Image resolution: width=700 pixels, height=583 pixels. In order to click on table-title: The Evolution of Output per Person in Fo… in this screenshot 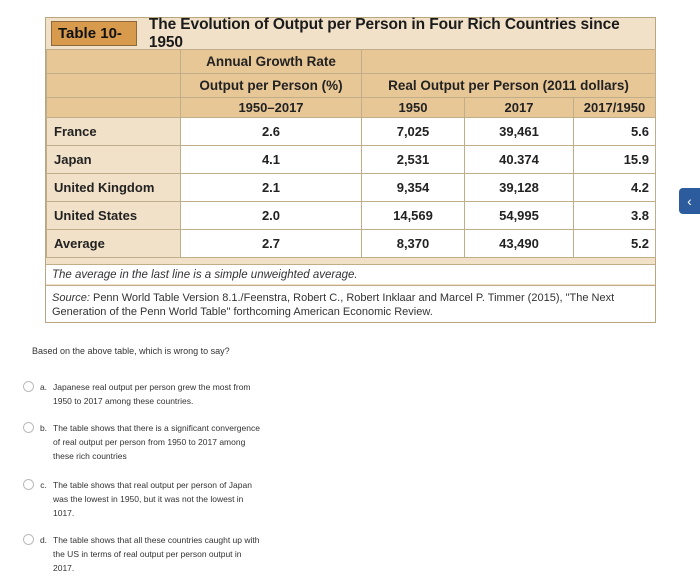, I will do `click(384, 33)`.